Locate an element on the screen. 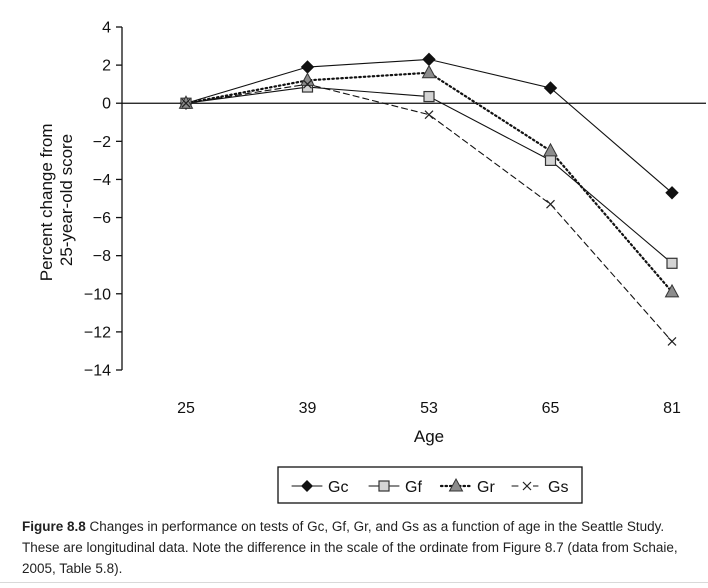  legend-label: Gs is located at coordinates (558, 487).